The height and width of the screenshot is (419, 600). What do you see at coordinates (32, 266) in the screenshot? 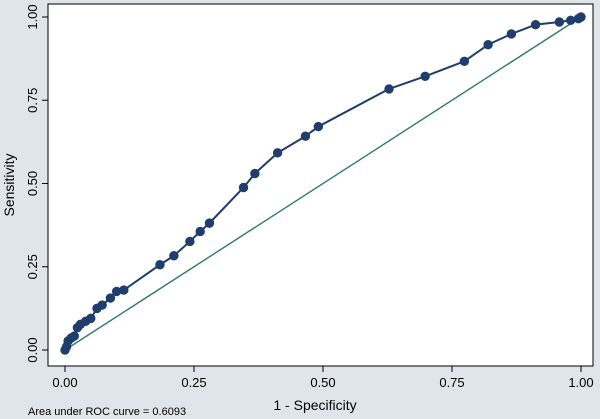
I see `y-tick-label: 0.25` at bounding box center [32, 266].